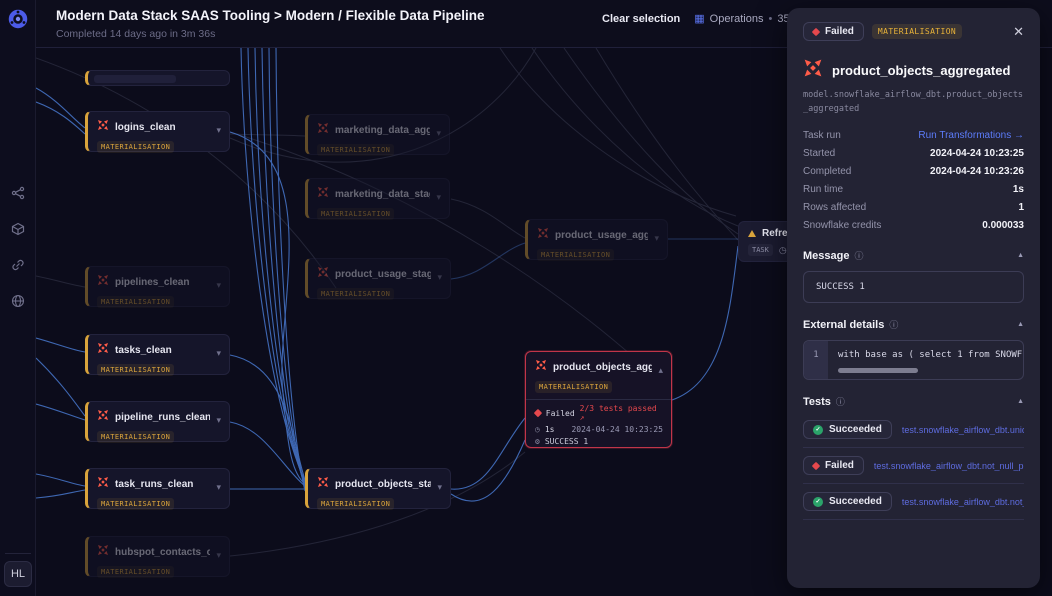  Describe the element at coordinates (163, 552) in the screenshot. I see `node-label: hubspot_contacts_clean` at that location.